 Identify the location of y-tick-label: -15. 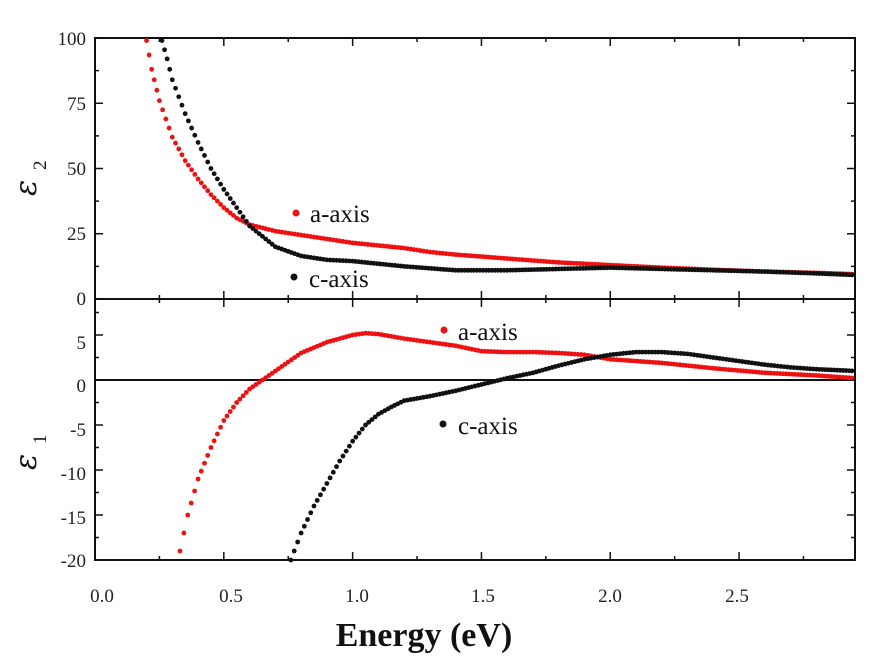
(73, 518).